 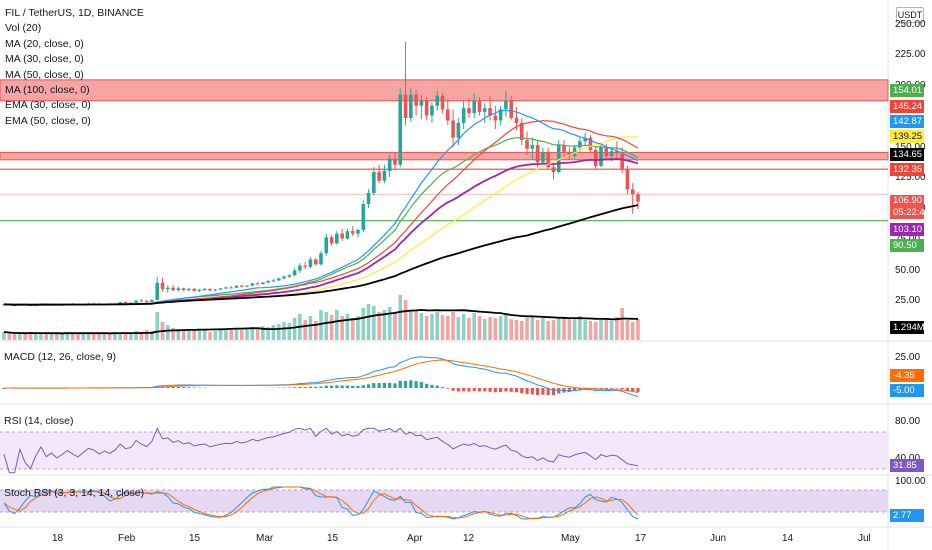 What do you see at coordinates (47, 89) in the screenshot?
I see `legend-ma100: MA (100, close, 0)` at bounding box center [47, 89].